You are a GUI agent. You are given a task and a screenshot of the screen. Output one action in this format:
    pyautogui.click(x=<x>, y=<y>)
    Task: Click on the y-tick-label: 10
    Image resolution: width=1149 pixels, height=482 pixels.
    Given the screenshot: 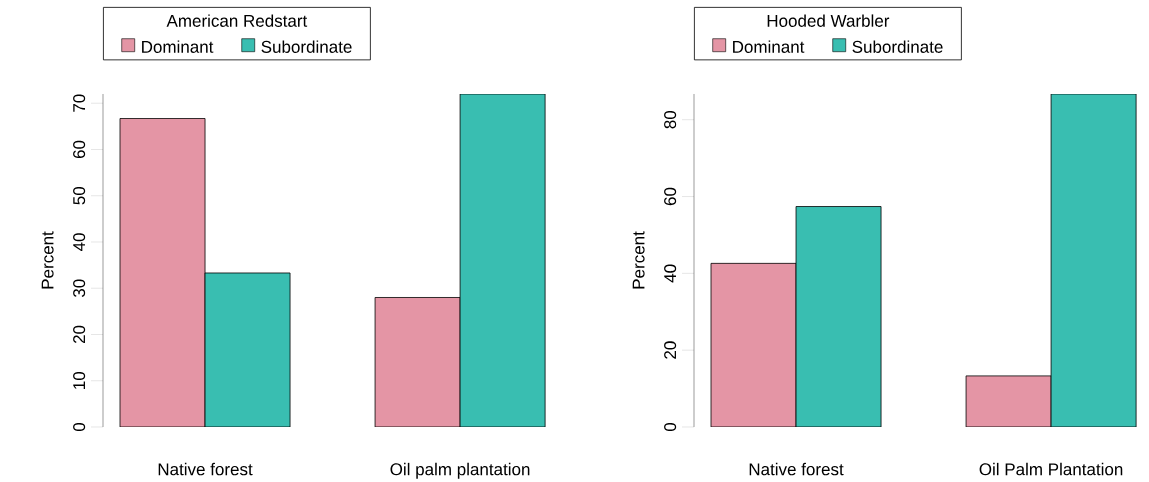 What is the action you would take?
    pyautogui.click(x=79, y=380)
    